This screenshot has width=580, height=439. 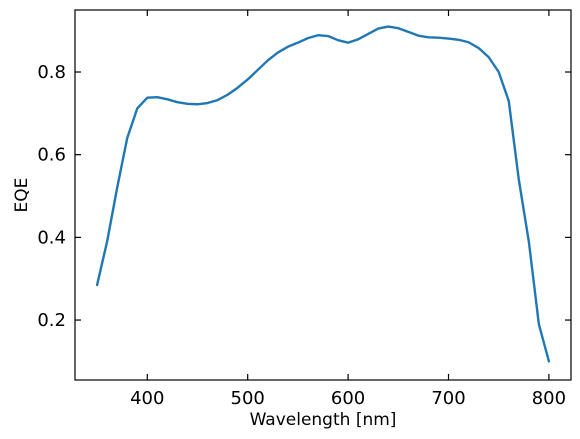 What do you see at coordinates (51, 72) in the screenshot?
I see `y-tick-label: 0.8` at bounding box center [51, 72].